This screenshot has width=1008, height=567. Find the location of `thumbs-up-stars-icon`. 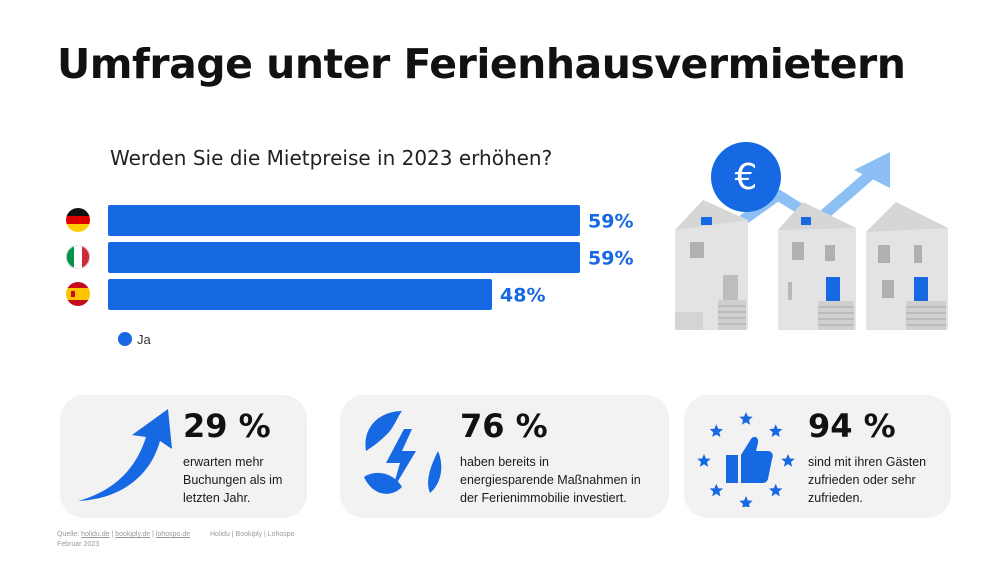

thumbs-up-stars-icon is located at coordinates (746, 459).